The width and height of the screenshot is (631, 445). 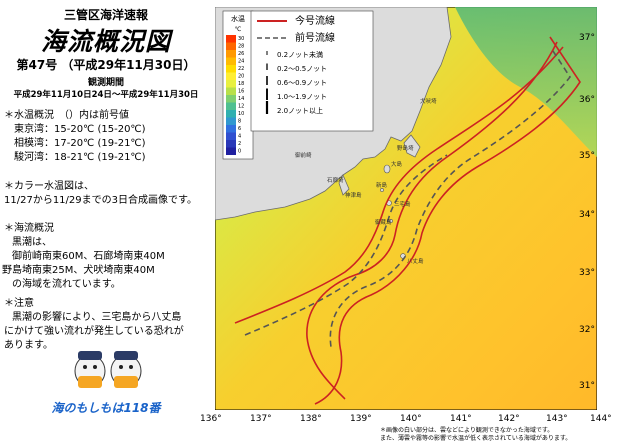 What do you see at coordinates (428, 101) in the screenshot?
I see `place-label: 犬吠埼` at bounding box center [428, 101].